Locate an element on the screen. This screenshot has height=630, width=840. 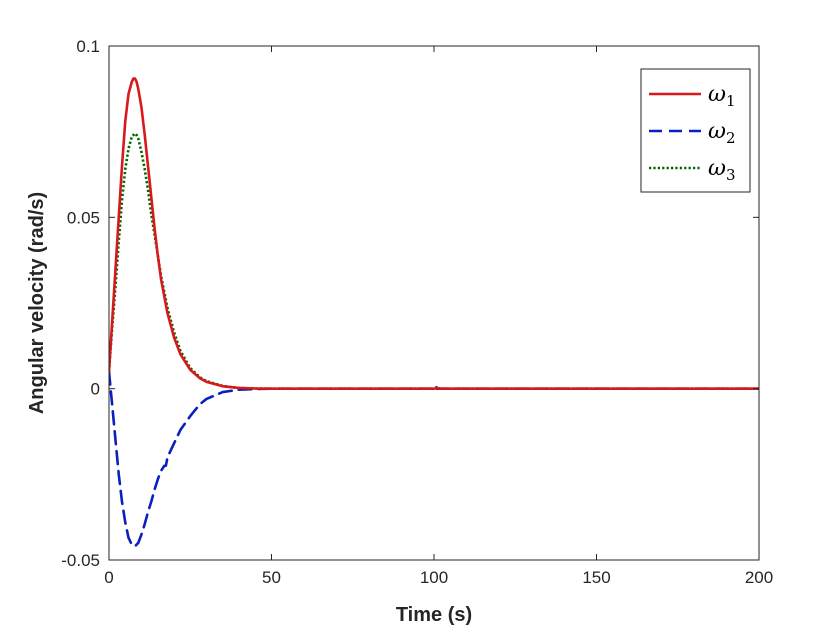
x-tick-label: 200 is located at coordinates (759, 577).